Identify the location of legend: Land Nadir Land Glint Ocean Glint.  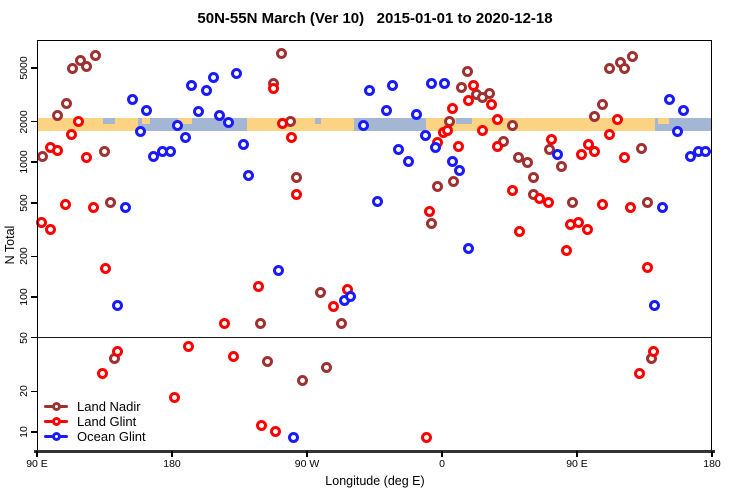
(95, 421).